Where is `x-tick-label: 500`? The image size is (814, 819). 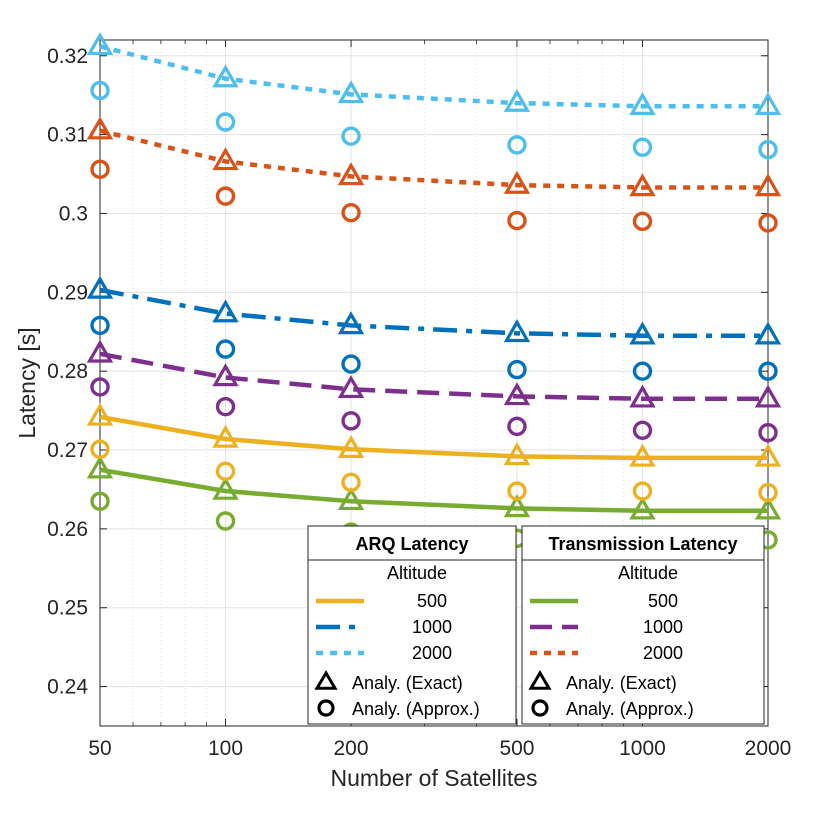
x-tick-label: 500 is located at coordinates (516, 748).